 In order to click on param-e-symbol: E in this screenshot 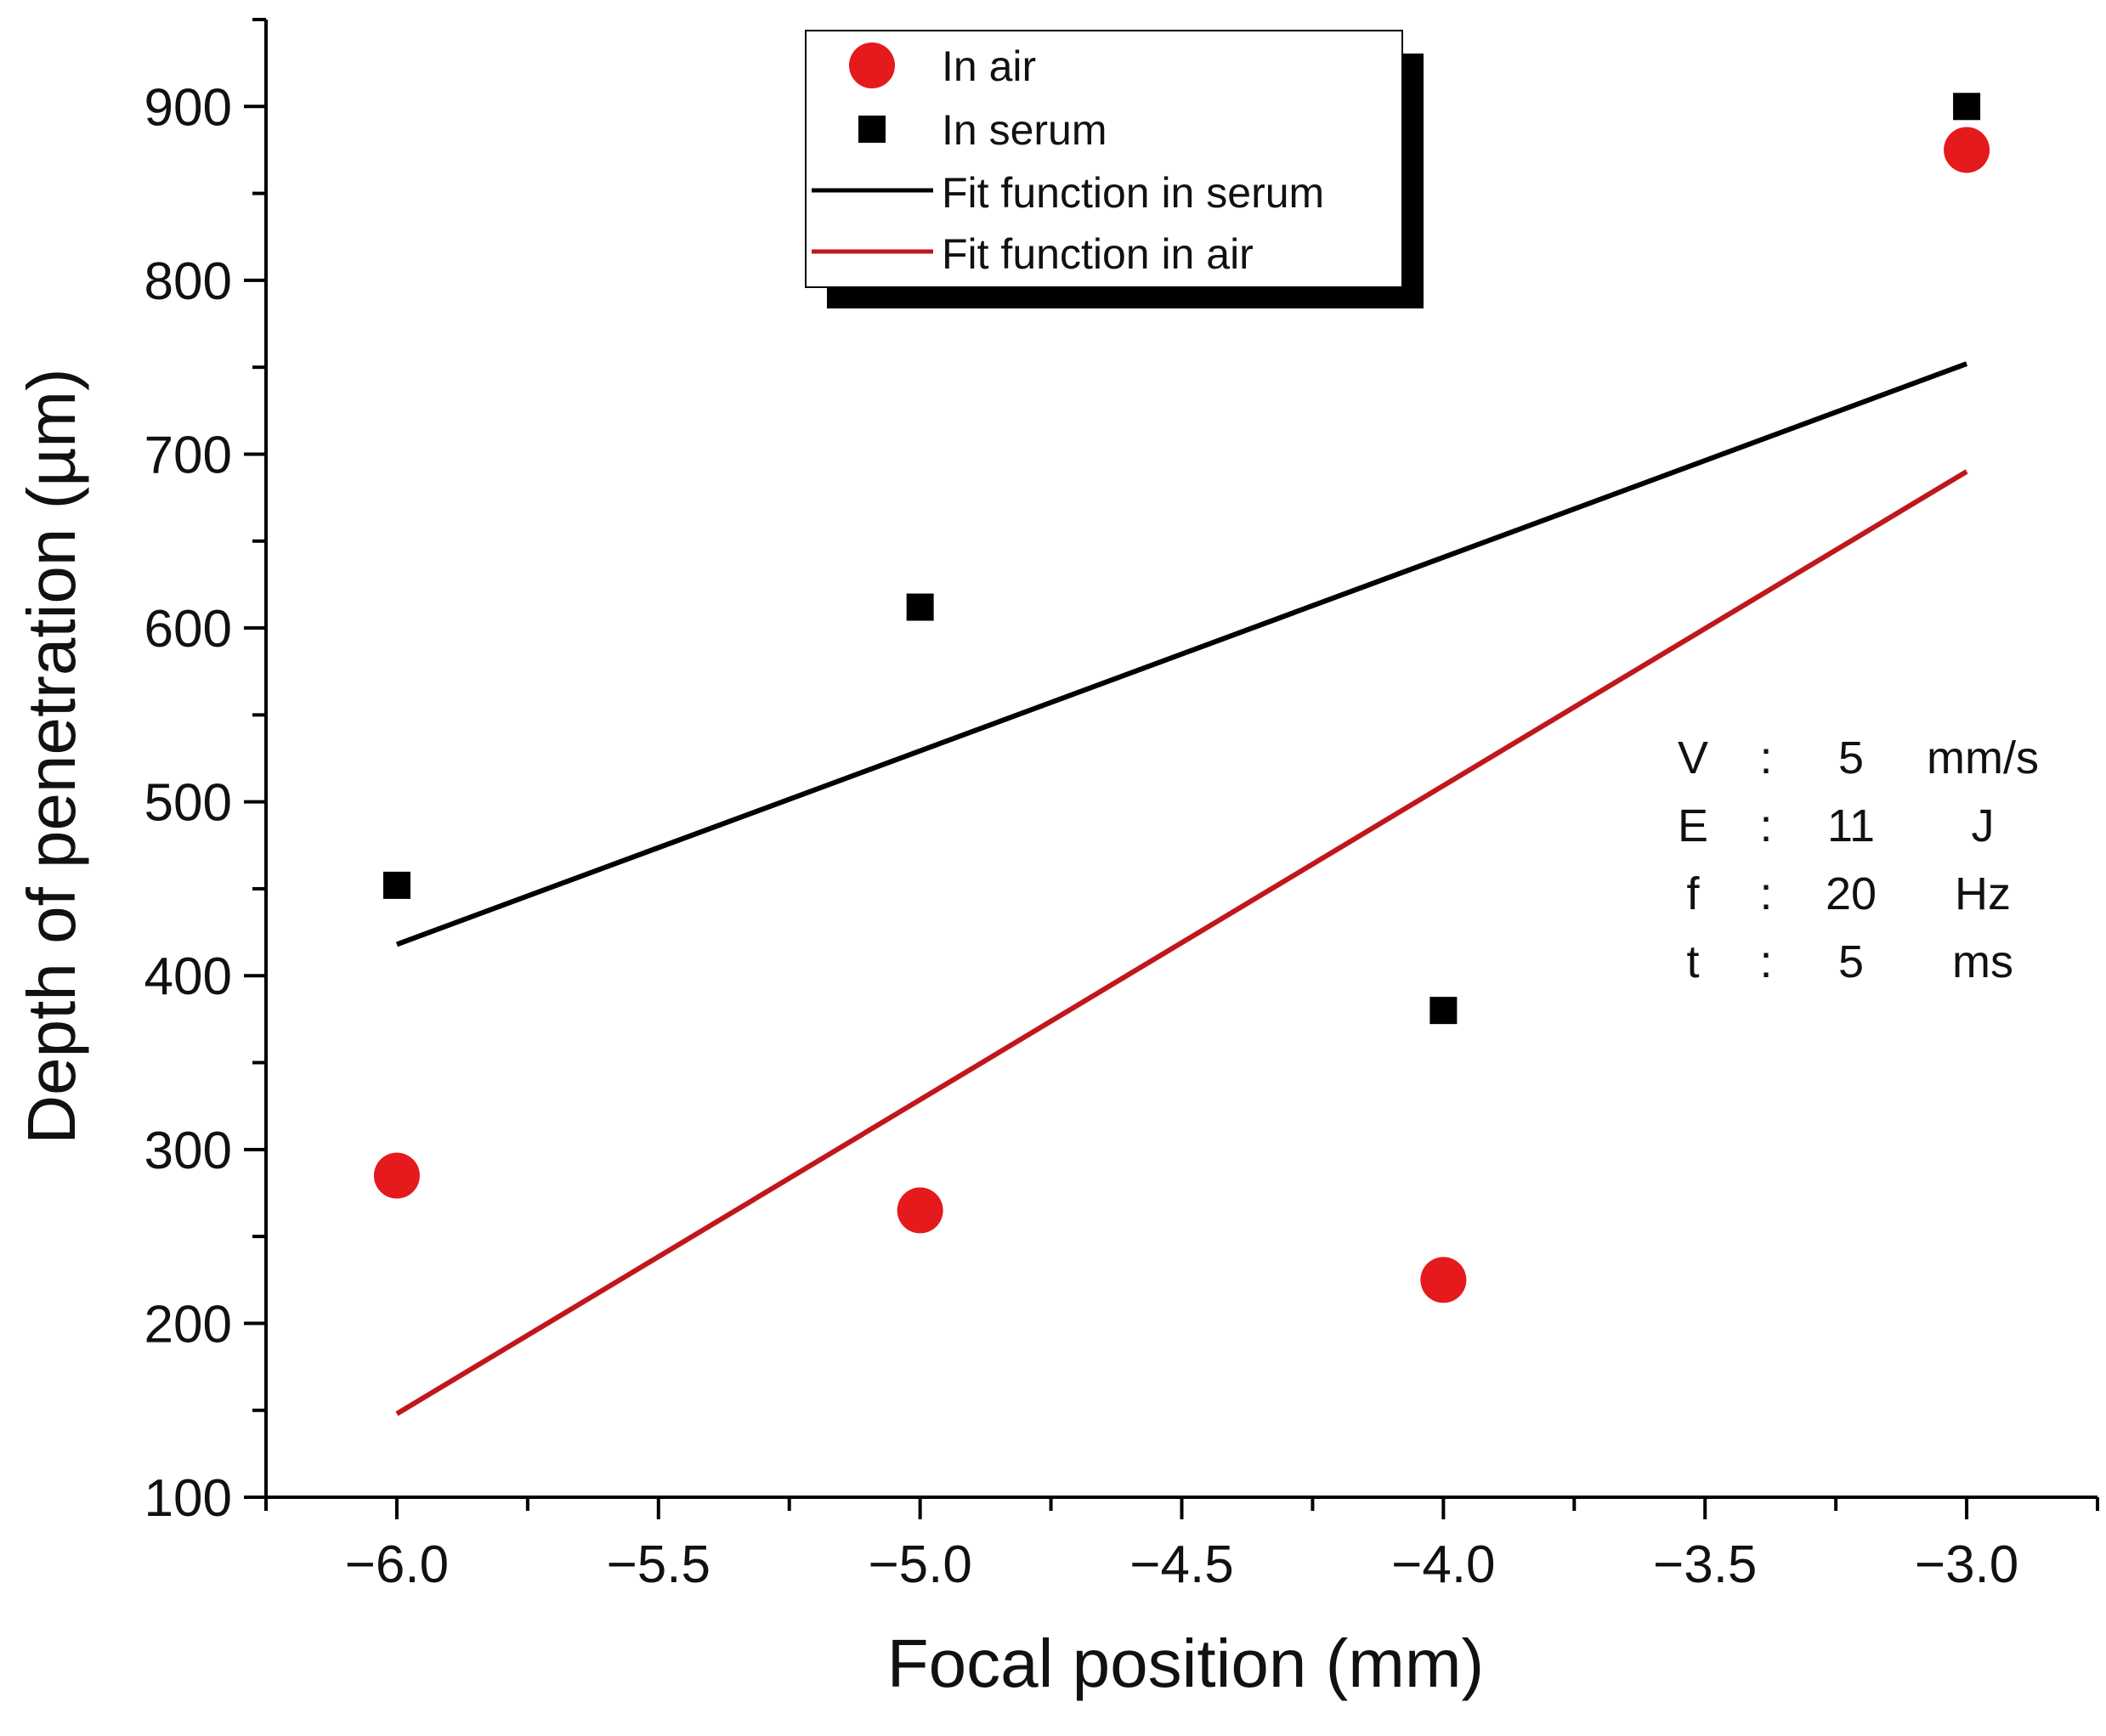, I will do `click(1693, 826)`.